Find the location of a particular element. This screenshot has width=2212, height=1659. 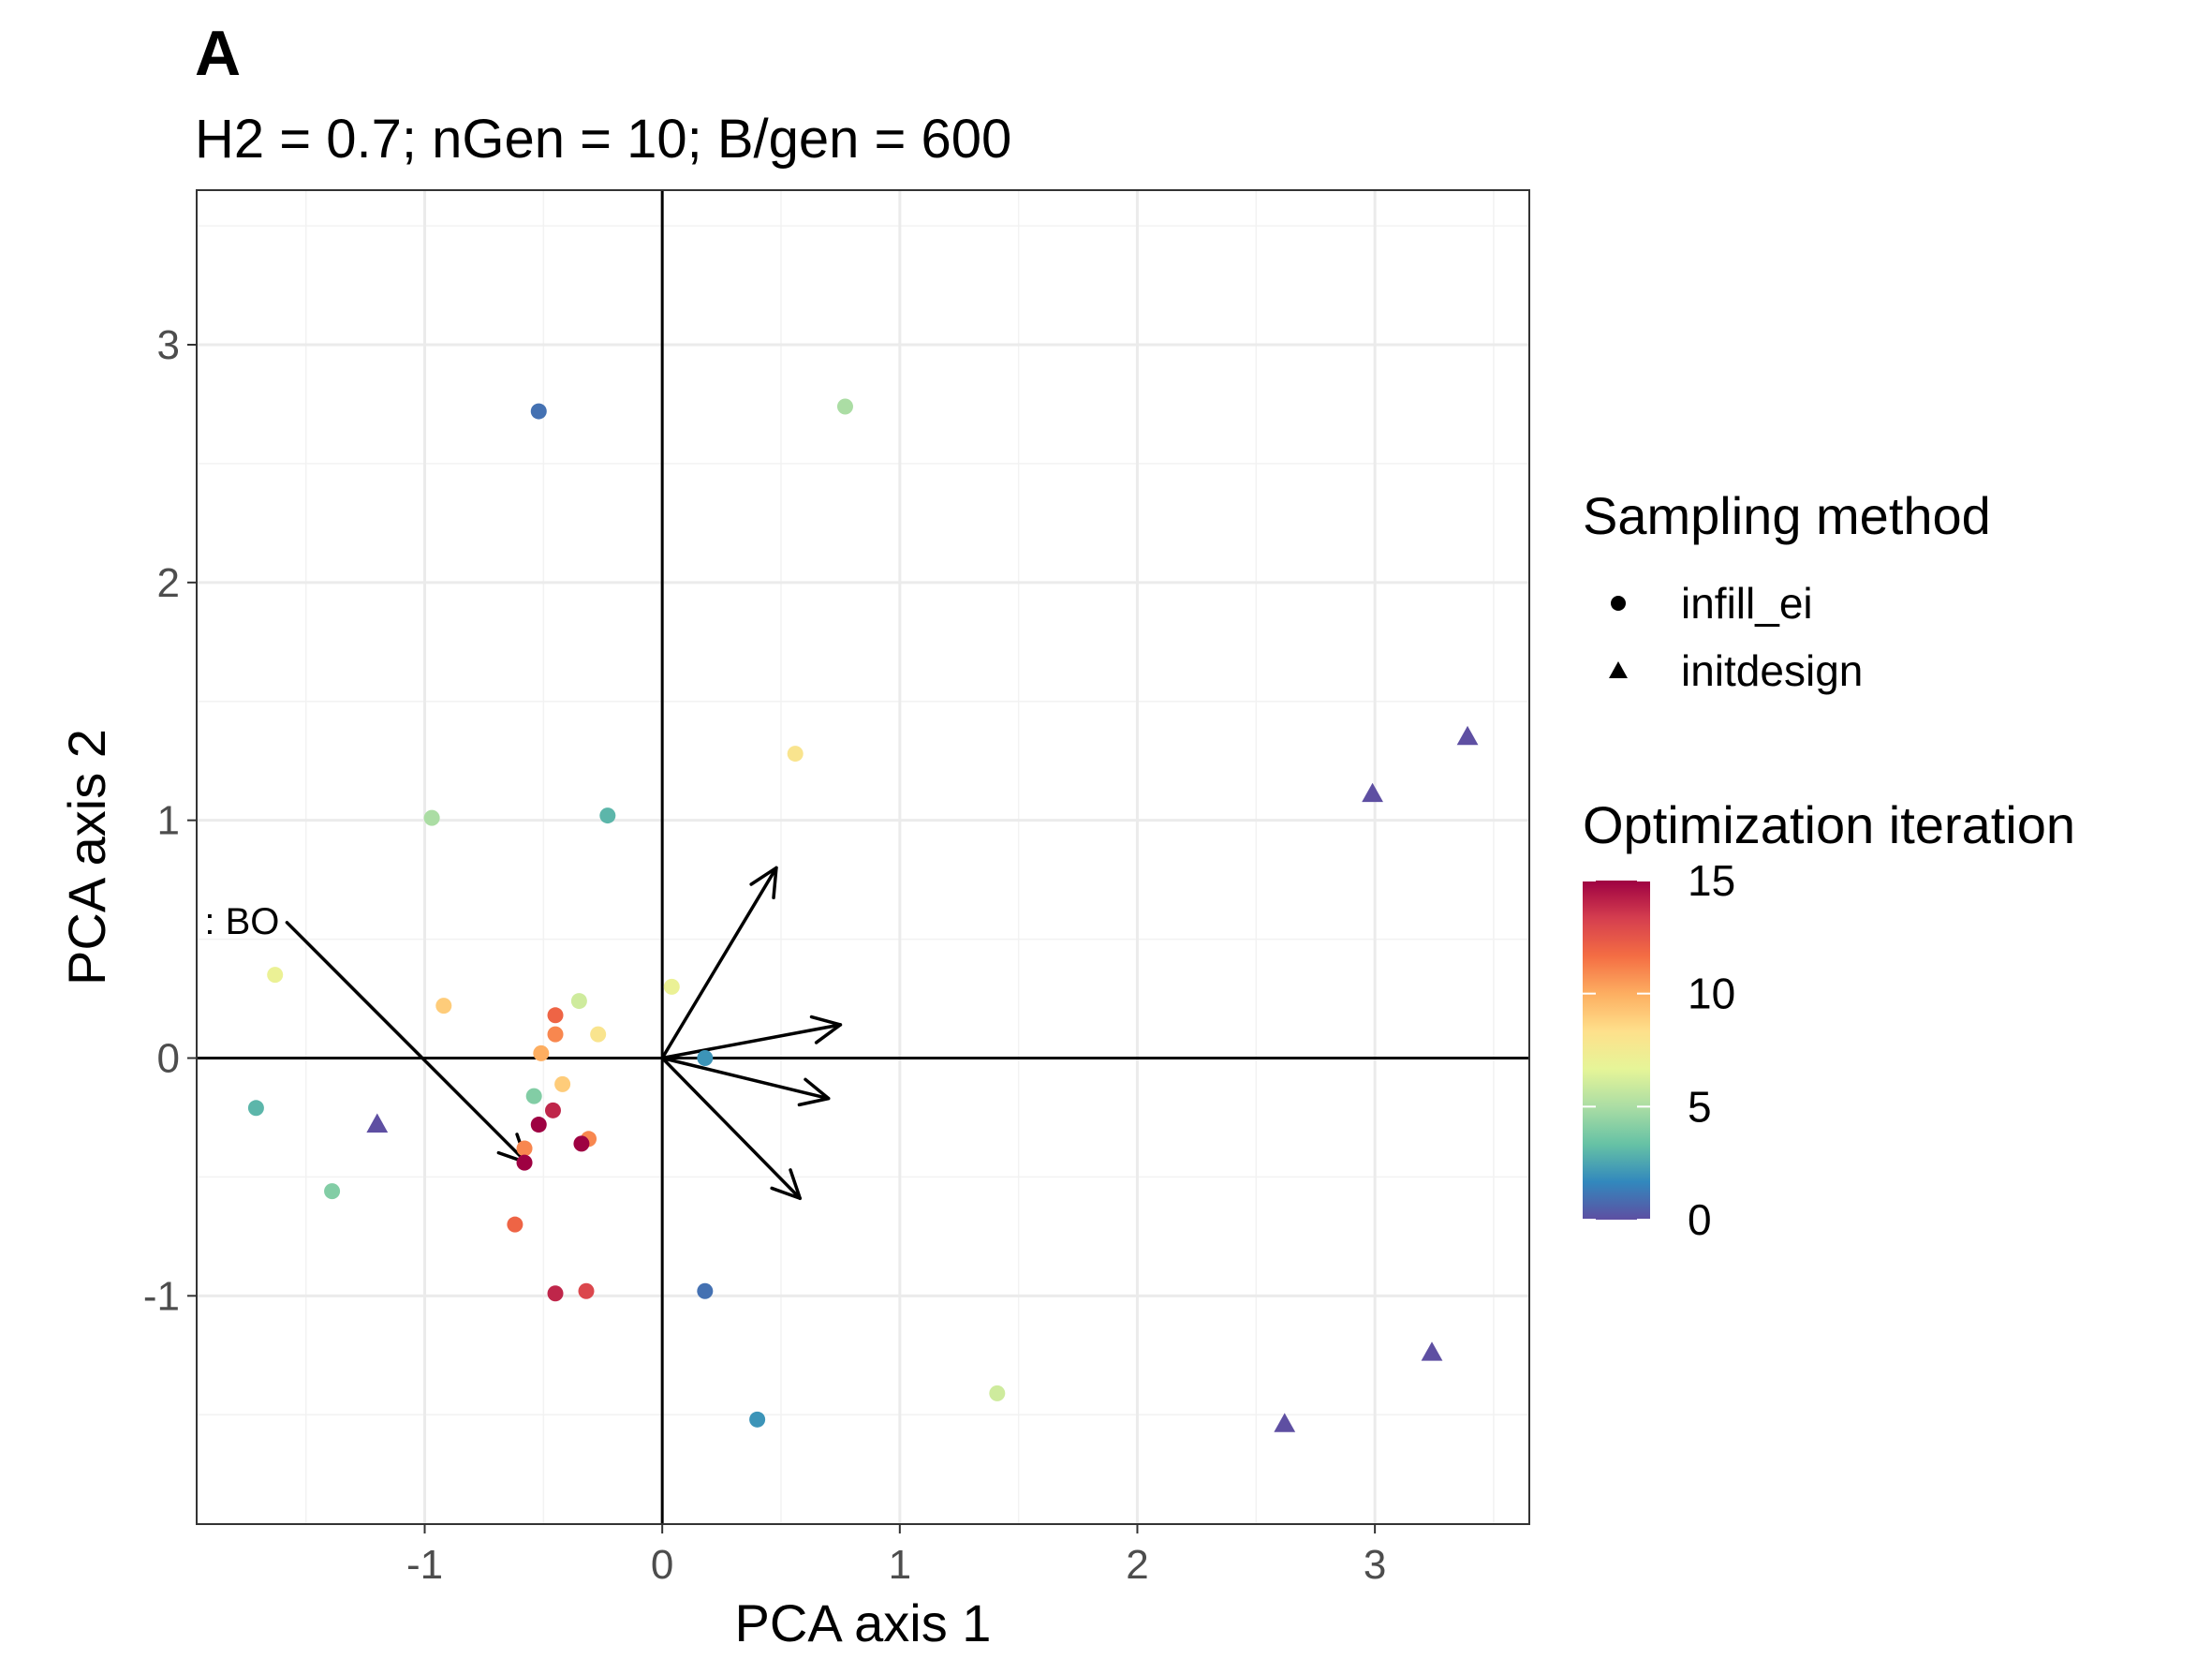

loading-arrow: : BO is located at coordinates (366, 1032).